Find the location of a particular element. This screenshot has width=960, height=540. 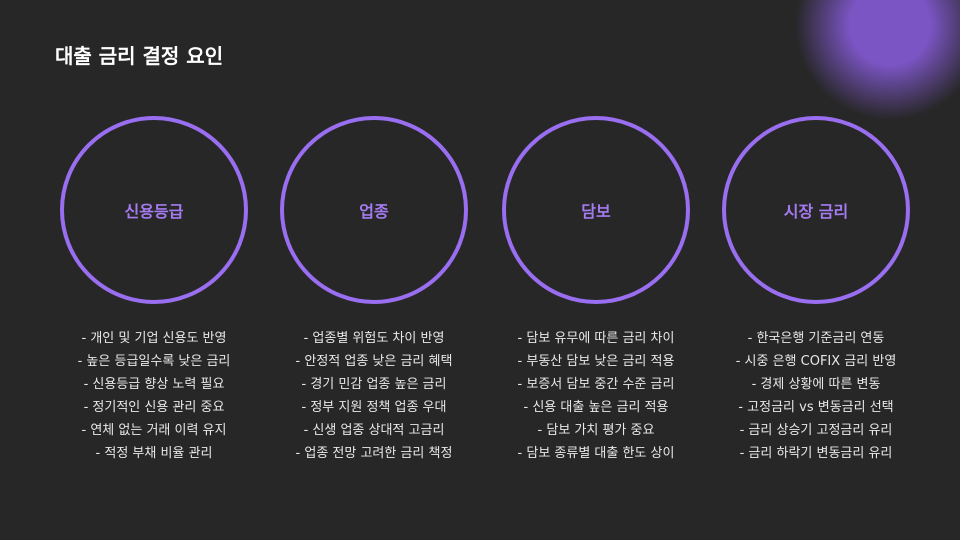

factor-item: - 금리 하락기 변동금리 유리 is located at coordinates (816, 453).